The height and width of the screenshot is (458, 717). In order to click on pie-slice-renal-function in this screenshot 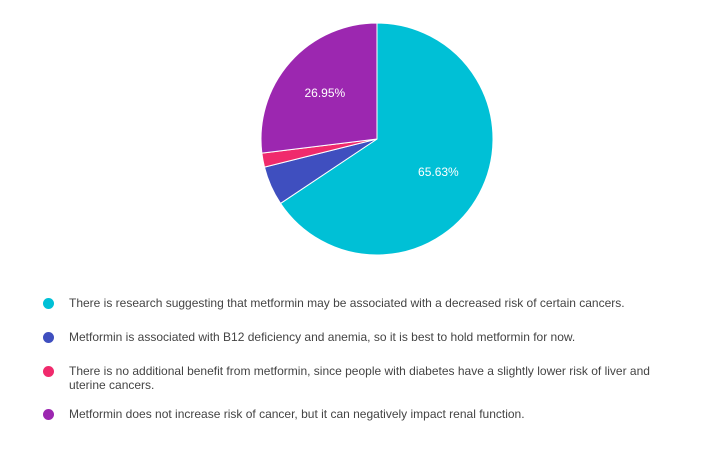, I will do `click(319, 88)`.